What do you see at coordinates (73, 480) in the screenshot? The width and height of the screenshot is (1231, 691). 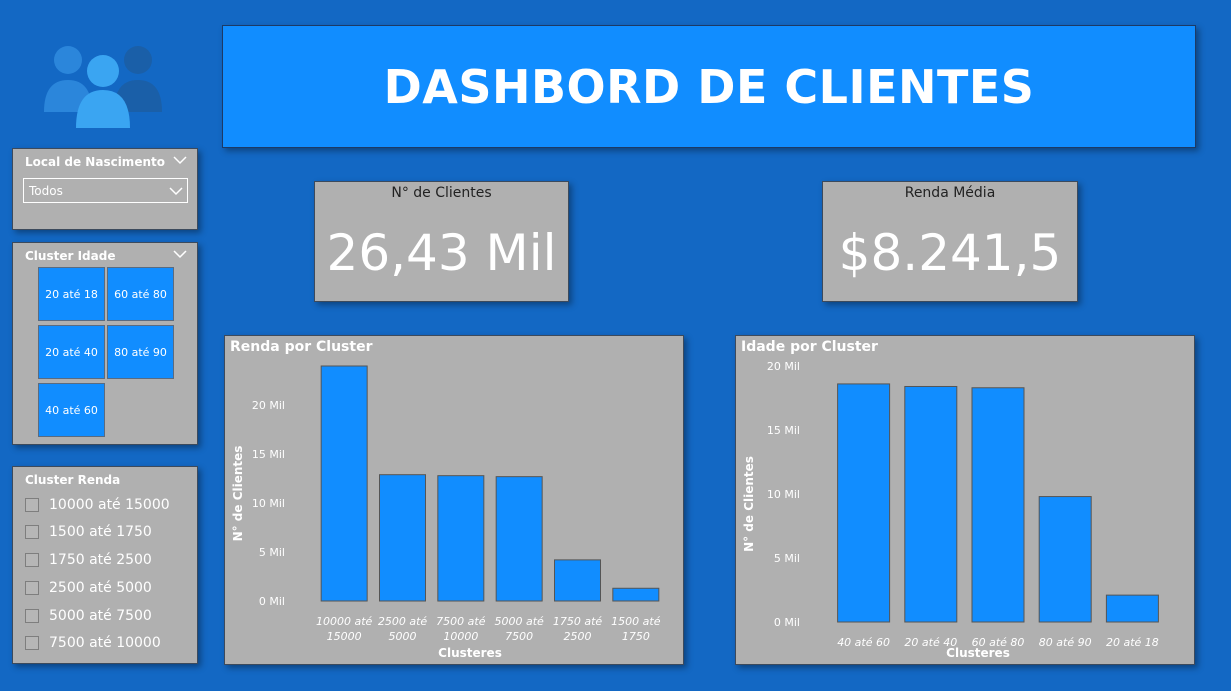 I see `slicer-title: Cluster Renda` at bounding box center [73, 480].